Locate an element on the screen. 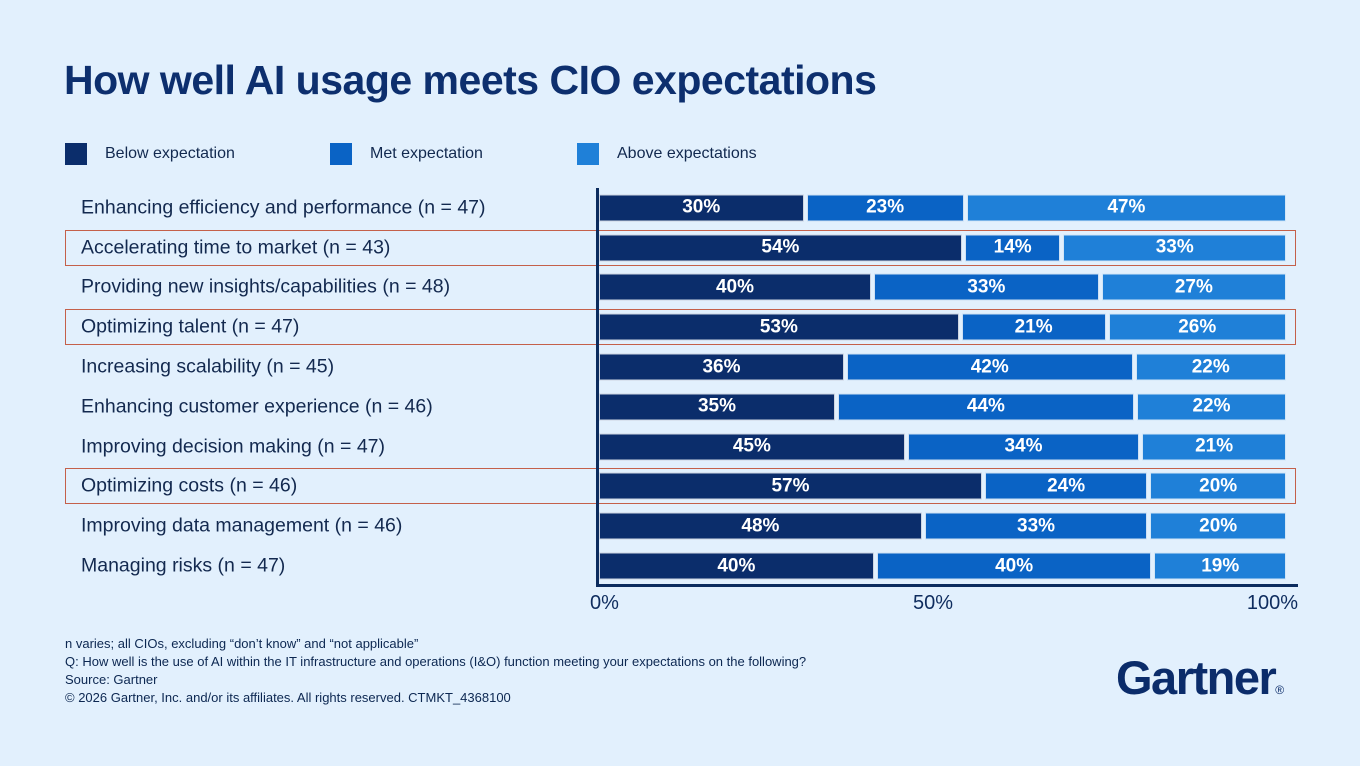 The height and width of the screenshot is (766, 1360). value-label: 30% is located at coordinates (701, 207).